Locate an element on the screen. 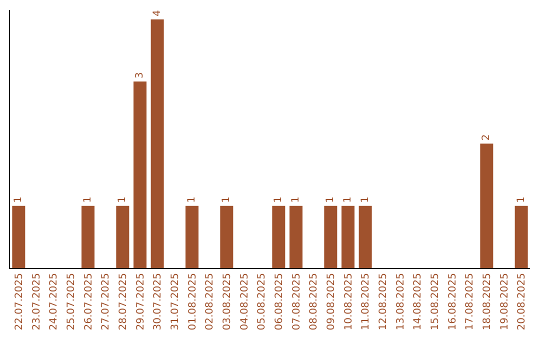  x-tick-label: 27.07.2025 is located at coordinates (106, 301).